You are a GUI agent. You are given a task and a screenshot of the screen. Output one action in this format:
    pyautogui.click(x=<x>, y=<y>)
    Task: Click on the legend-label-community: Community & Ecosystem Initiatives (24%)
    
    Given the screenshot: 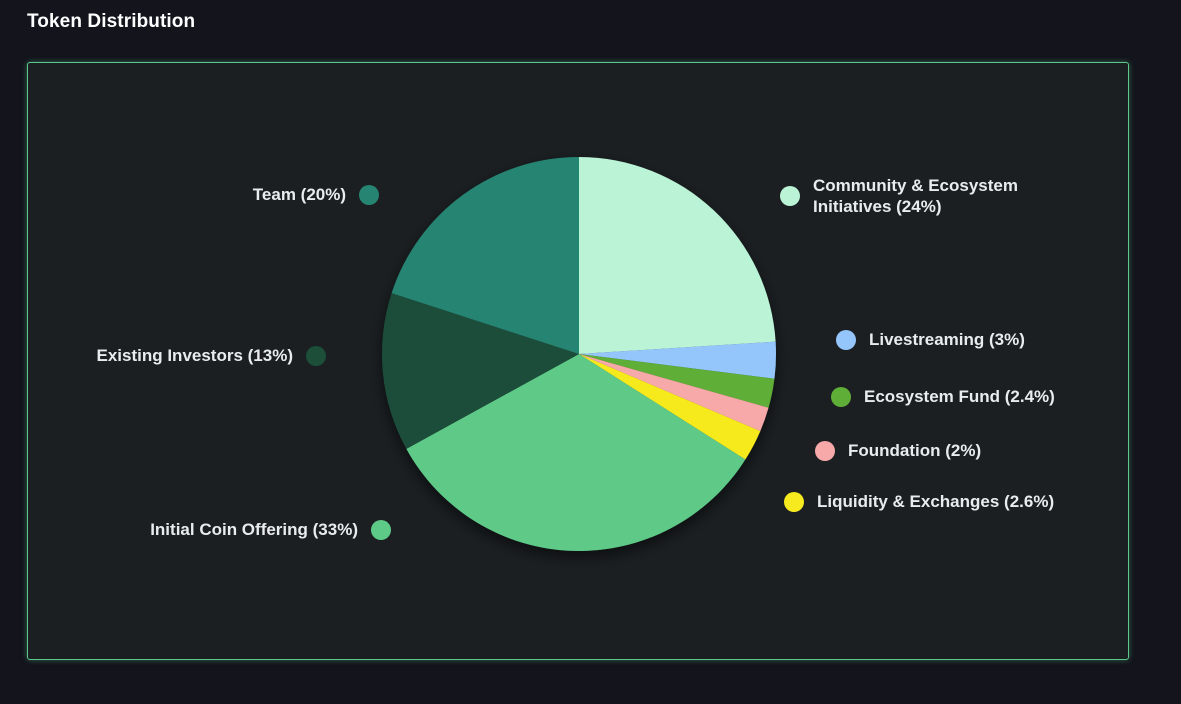 What is the action you would take?
    pyautogui.click(x=915, y=196)
    